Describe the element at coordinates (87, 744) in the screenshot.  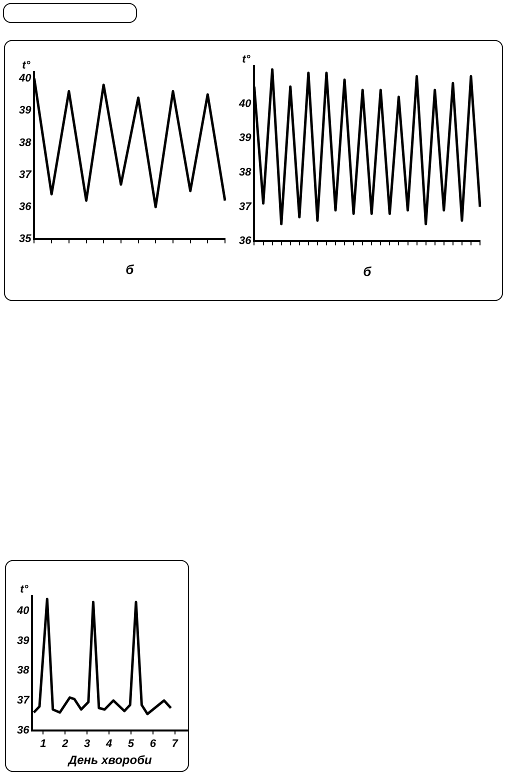
I see `x-tick-label: 3` at that location.